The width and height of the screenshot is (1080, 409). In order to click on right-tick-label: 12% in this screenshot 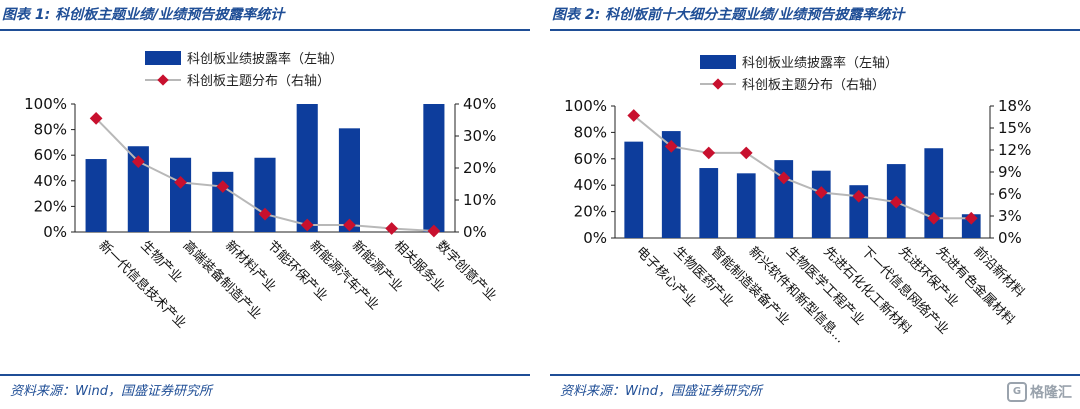, I will do `click(1014, 150)`.